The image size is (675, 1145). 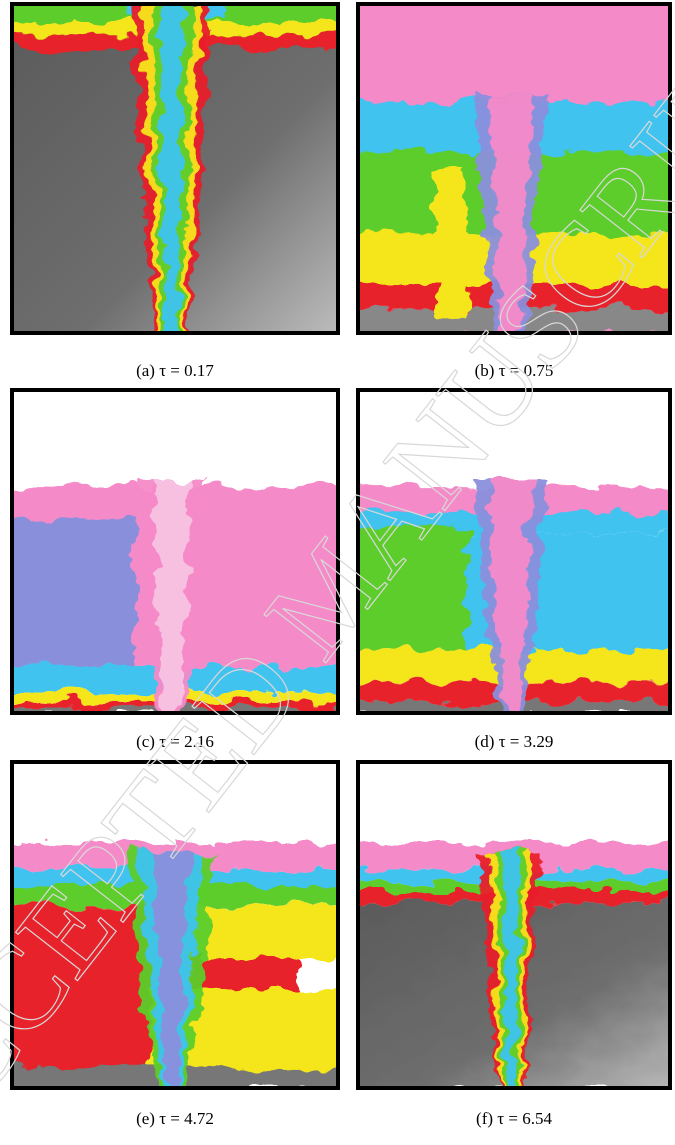 I want to click on caption: (c) τ = 2.16, so click(x=175, y=741).